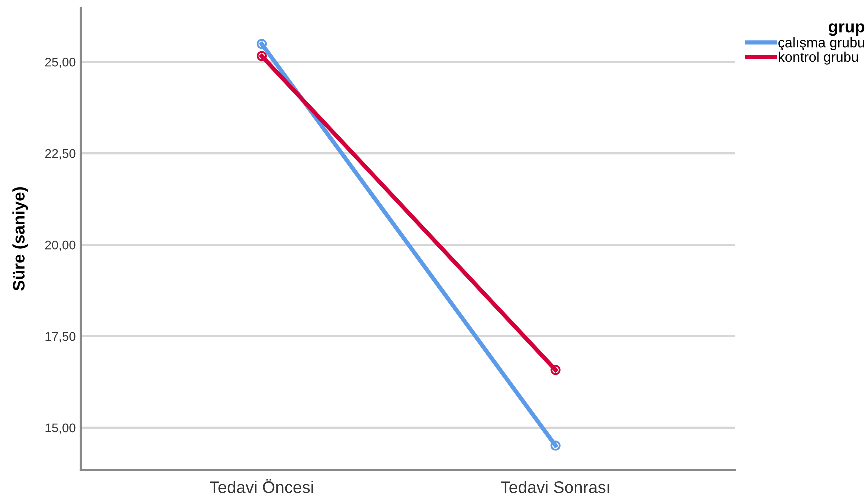  What do you see at coordinates (61, 429) in the screenshot?
I see `y-tick-label: 15,00` at bounding box center [61, 429].